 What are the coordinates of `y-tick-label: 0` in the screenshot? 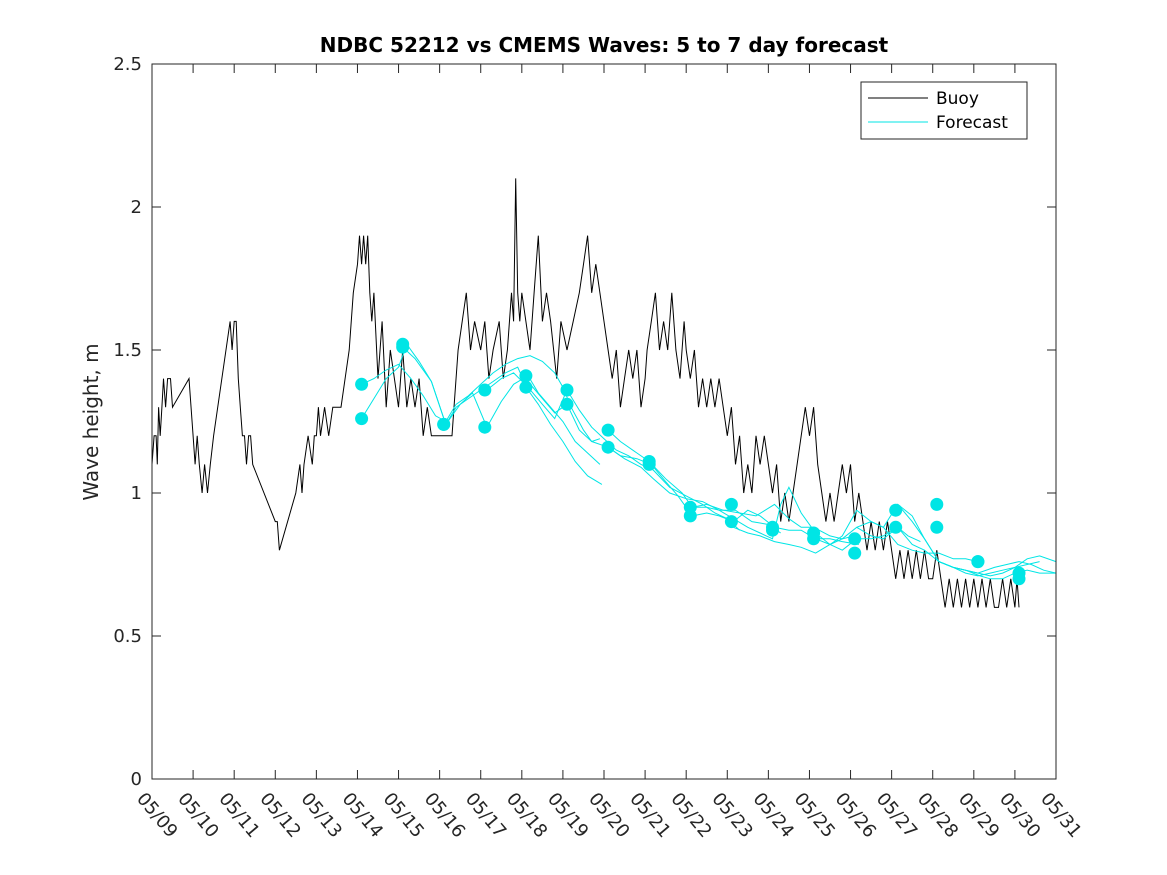 It's located at (136, 779).